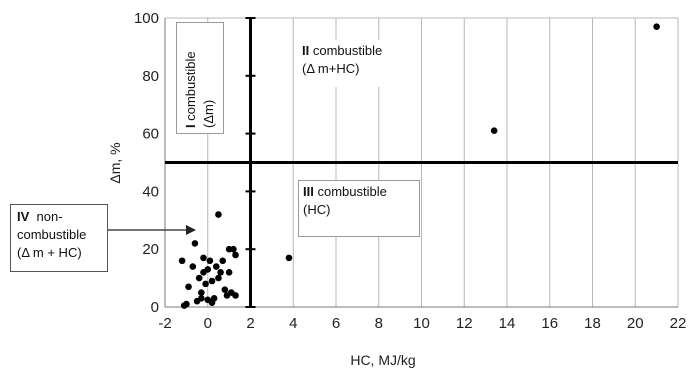  Describe the element at coordinates (146, 18) in the screenshot. I see `y-tick-label: 100` at that location.